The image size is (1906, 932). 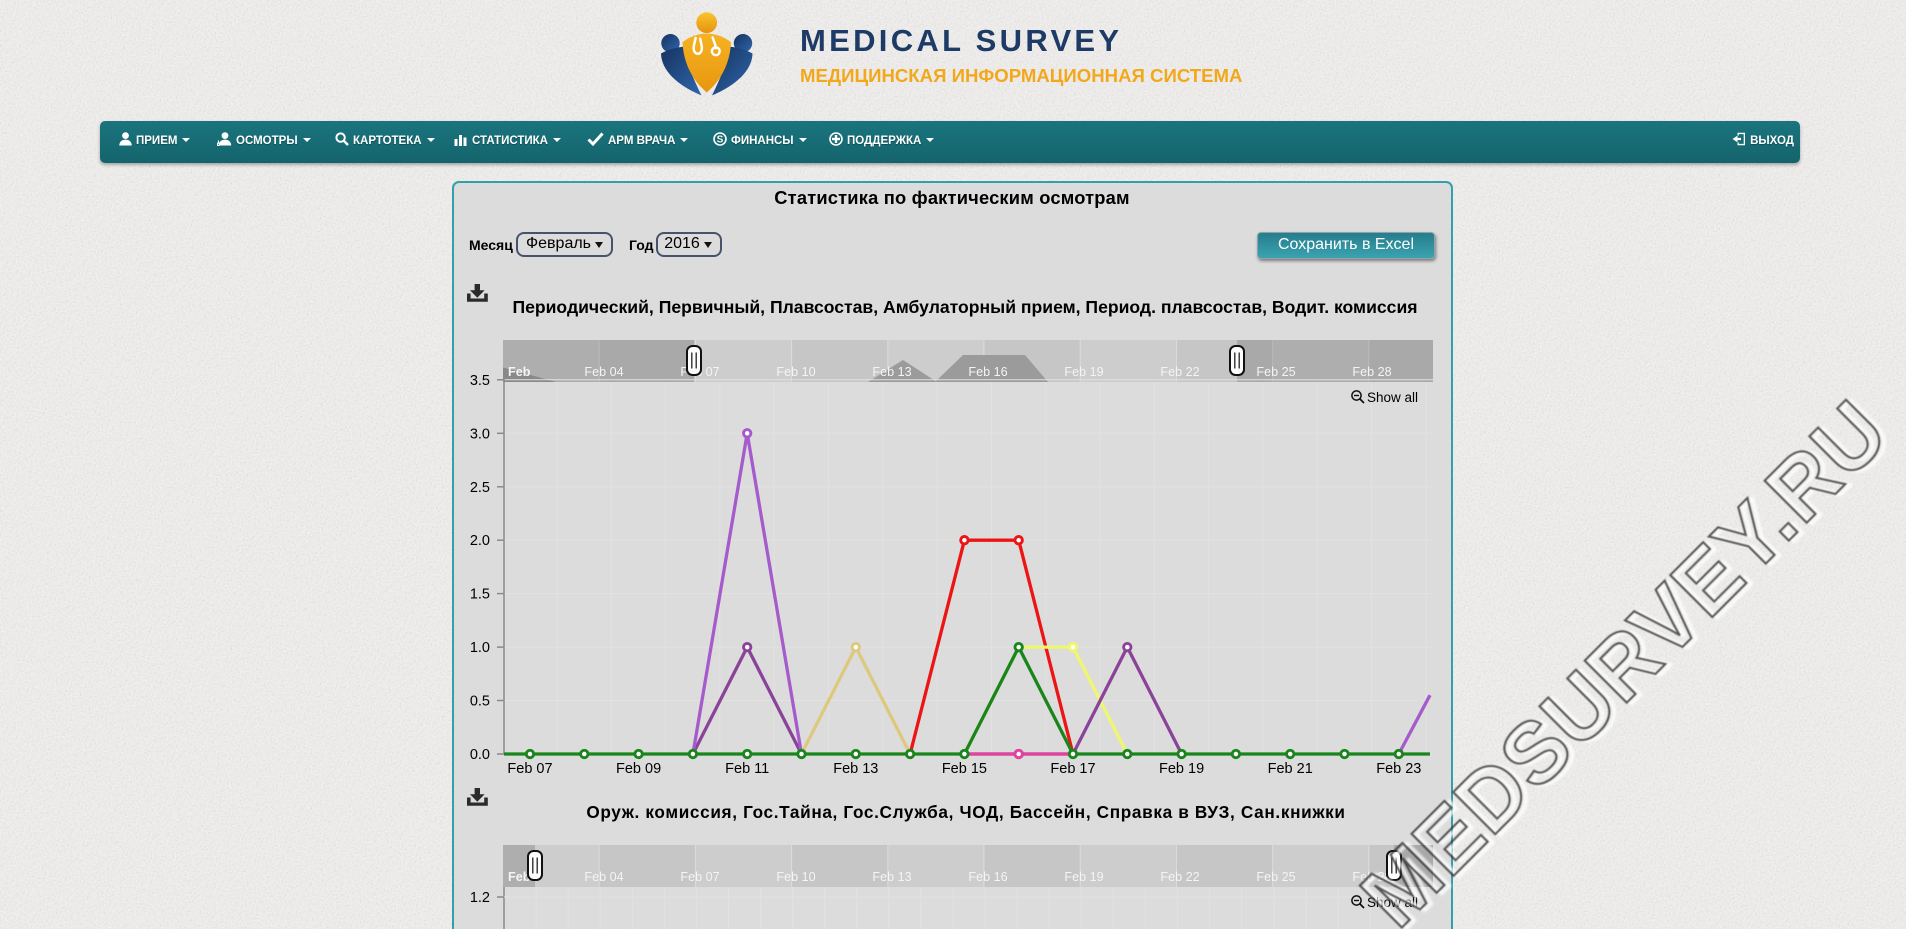 I want to click on svg-text: Feb 09, so click(x=638, y=769).